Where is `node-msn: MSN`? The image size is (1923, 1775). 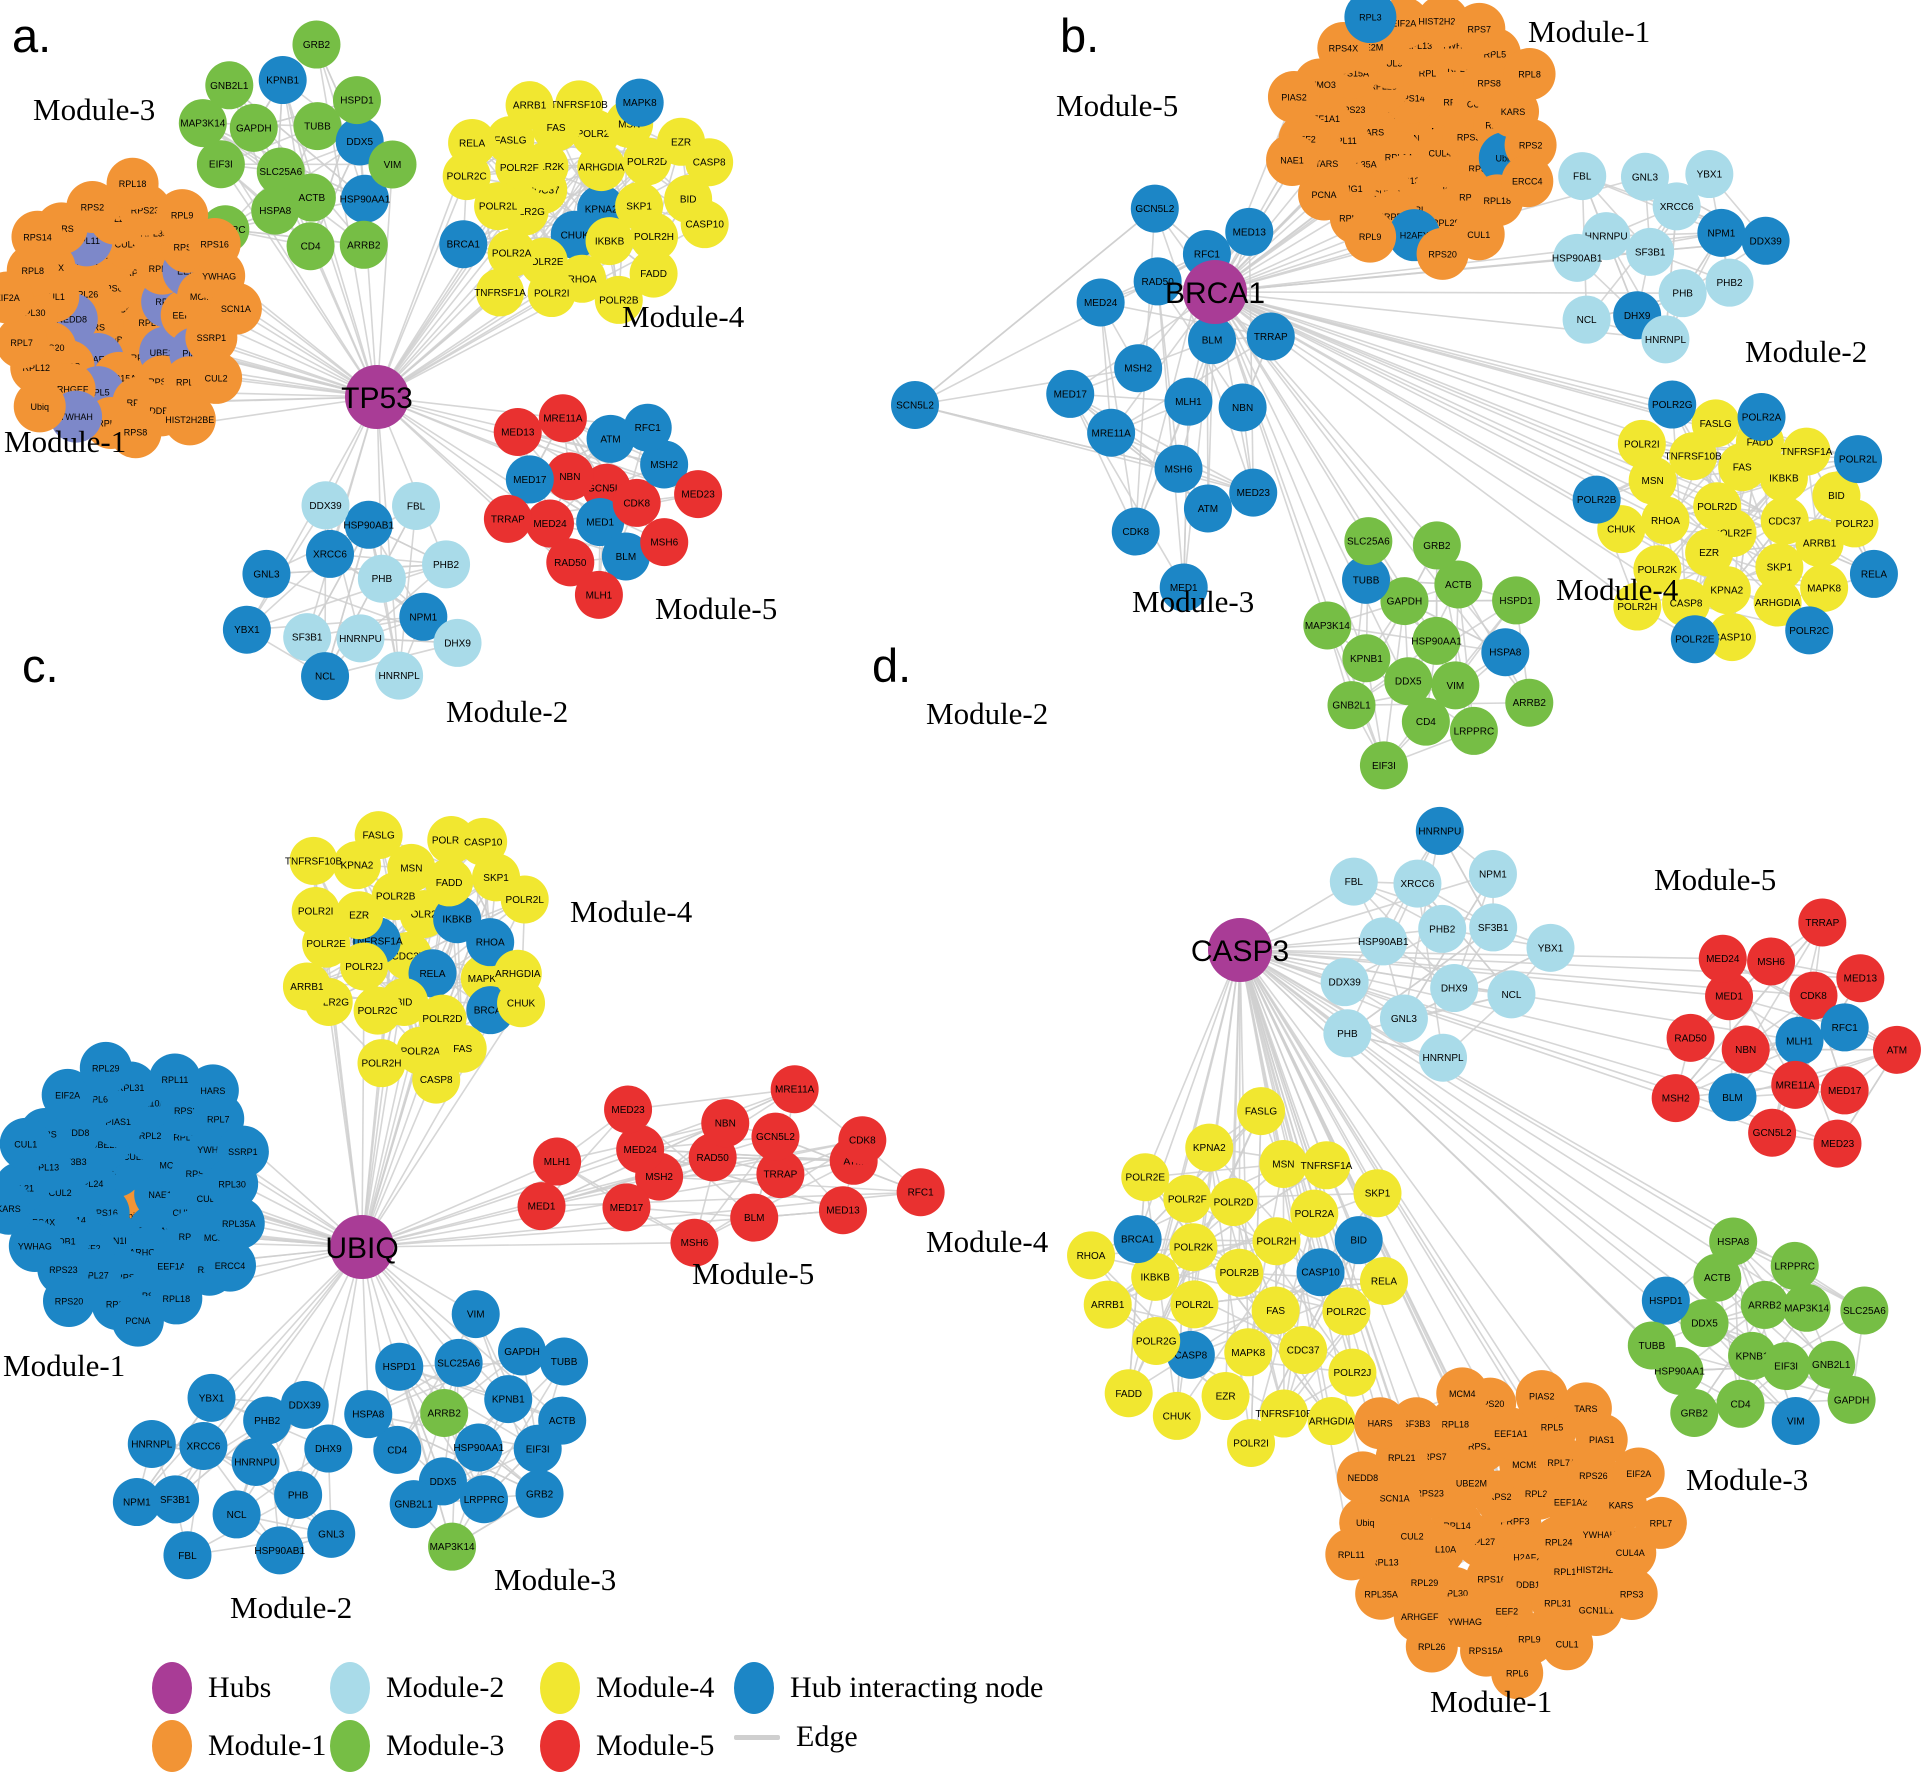
node-msn: MSN is located at coordinates (1283, 1163).